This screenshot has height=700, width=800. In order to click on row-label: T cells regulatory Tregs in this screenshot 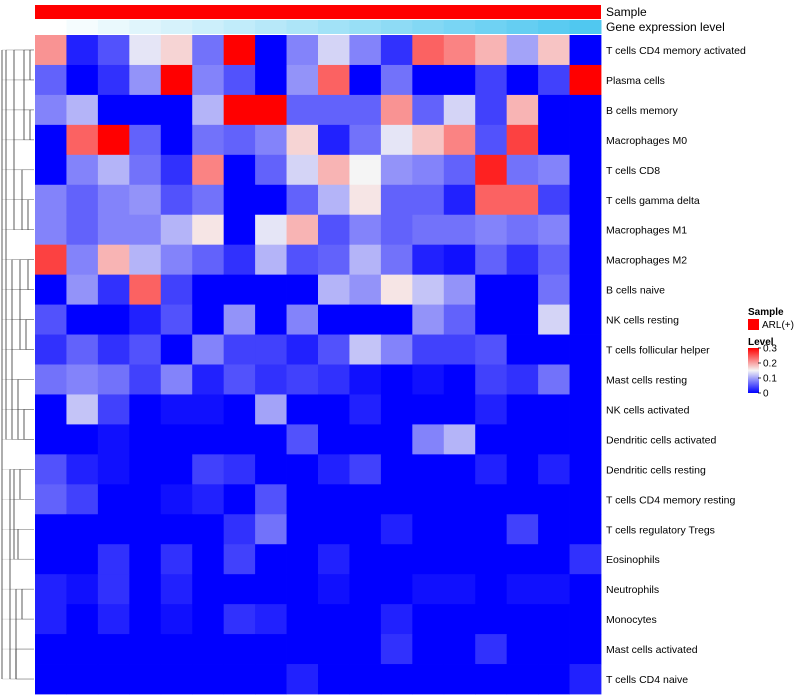, I will do `click(660, 530)`.